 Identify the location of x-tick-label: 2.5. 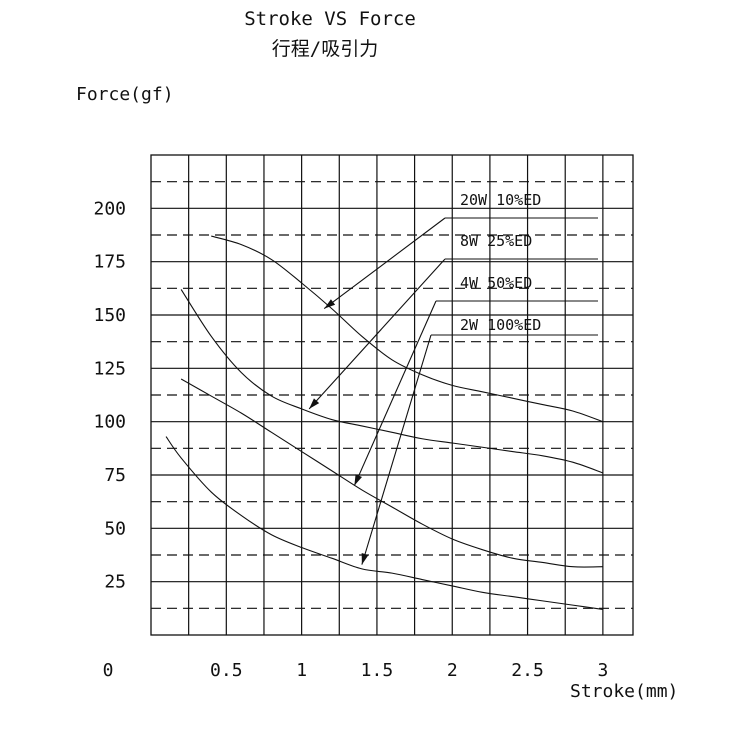
(527, 670).